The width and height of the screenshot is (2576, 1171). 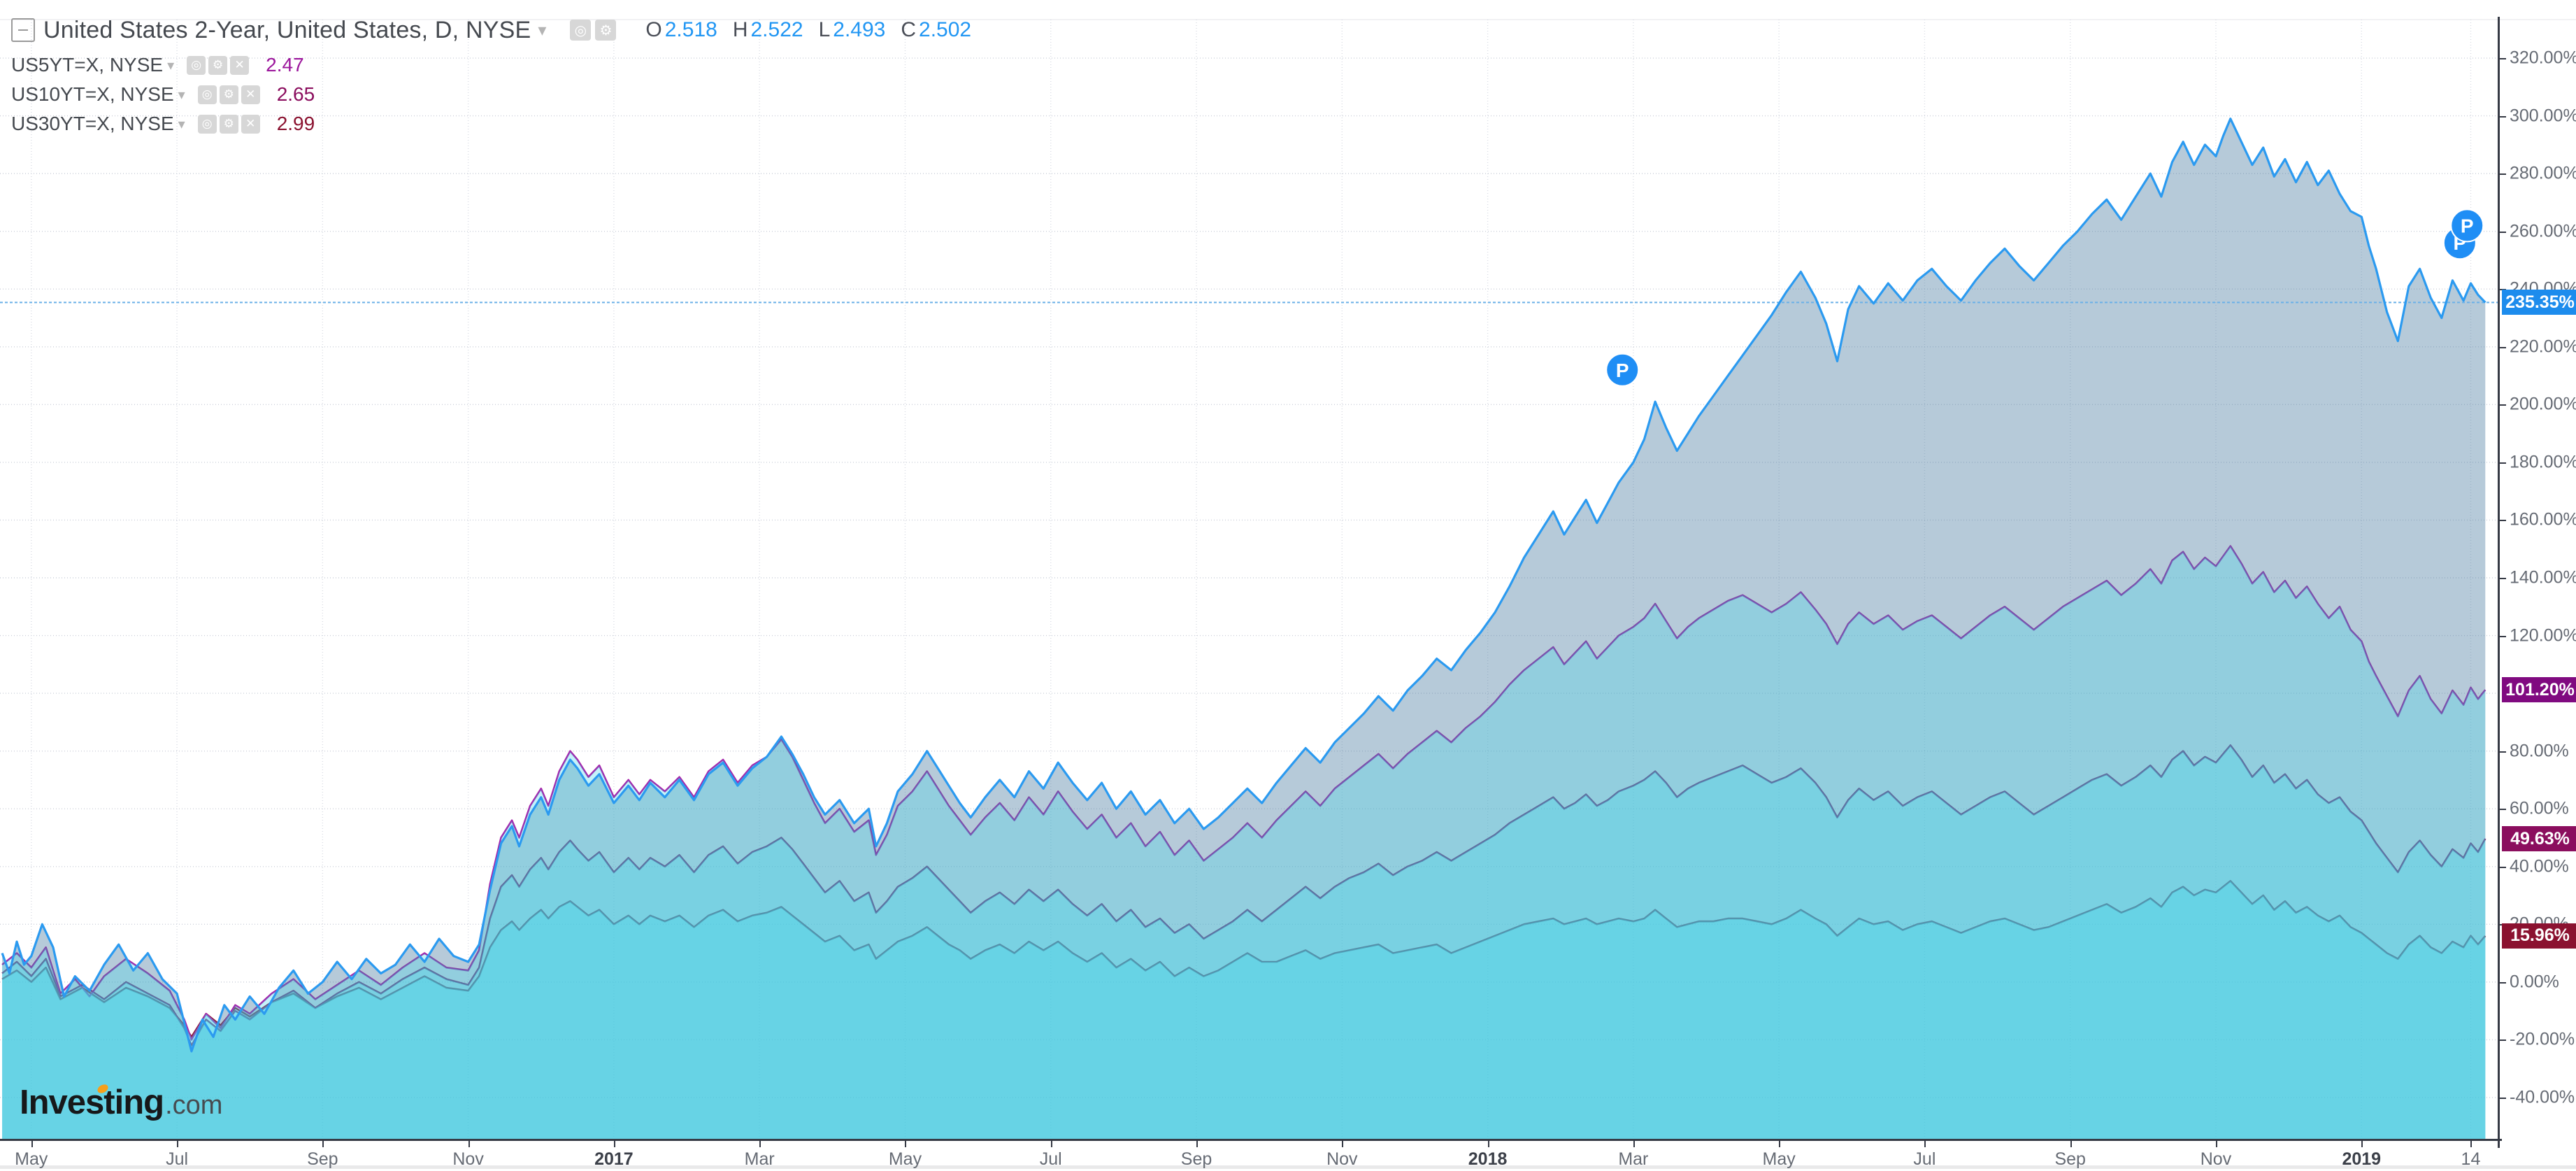 I want to click on y-axis-label: 60.00%, so click(x=2539, y=808).